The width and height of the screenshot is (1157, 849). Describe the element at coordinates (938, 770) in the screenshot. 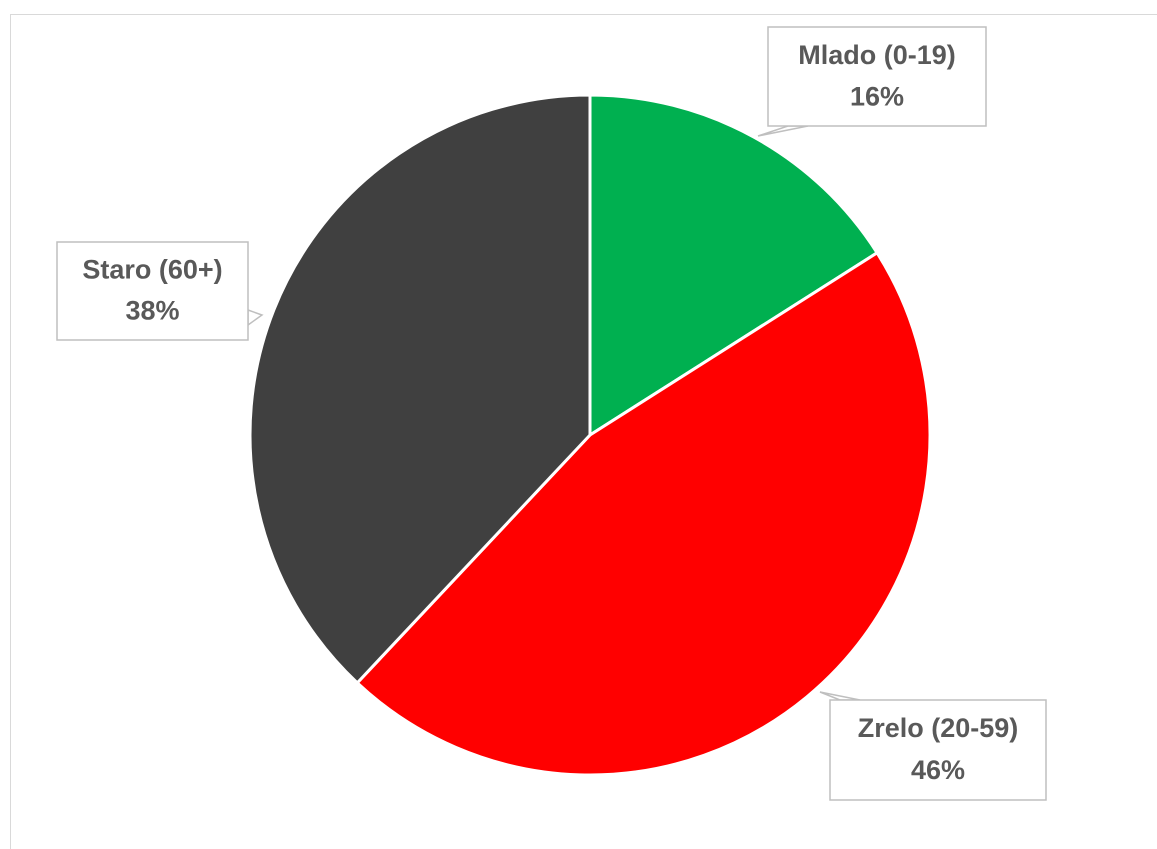

I see `value-label: 46%` at that location.